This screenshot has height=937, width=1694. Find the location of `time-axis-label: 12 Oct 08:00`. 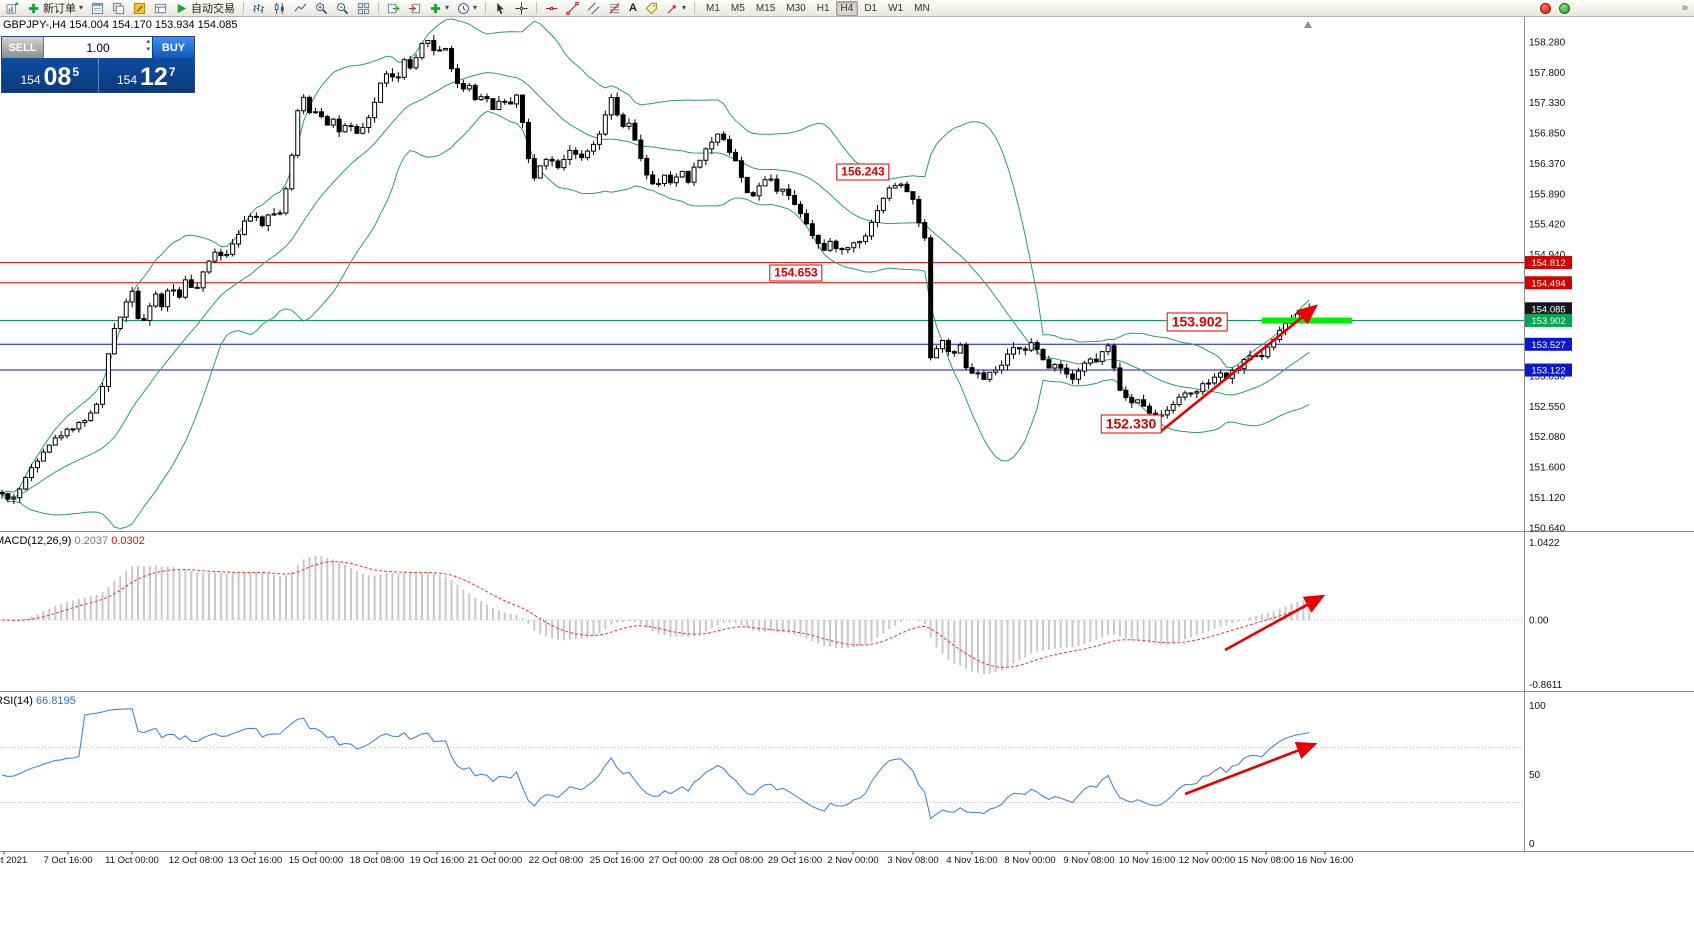

time-axis-label: 12 Oct 08:00 is located at coordinates (196, 860).